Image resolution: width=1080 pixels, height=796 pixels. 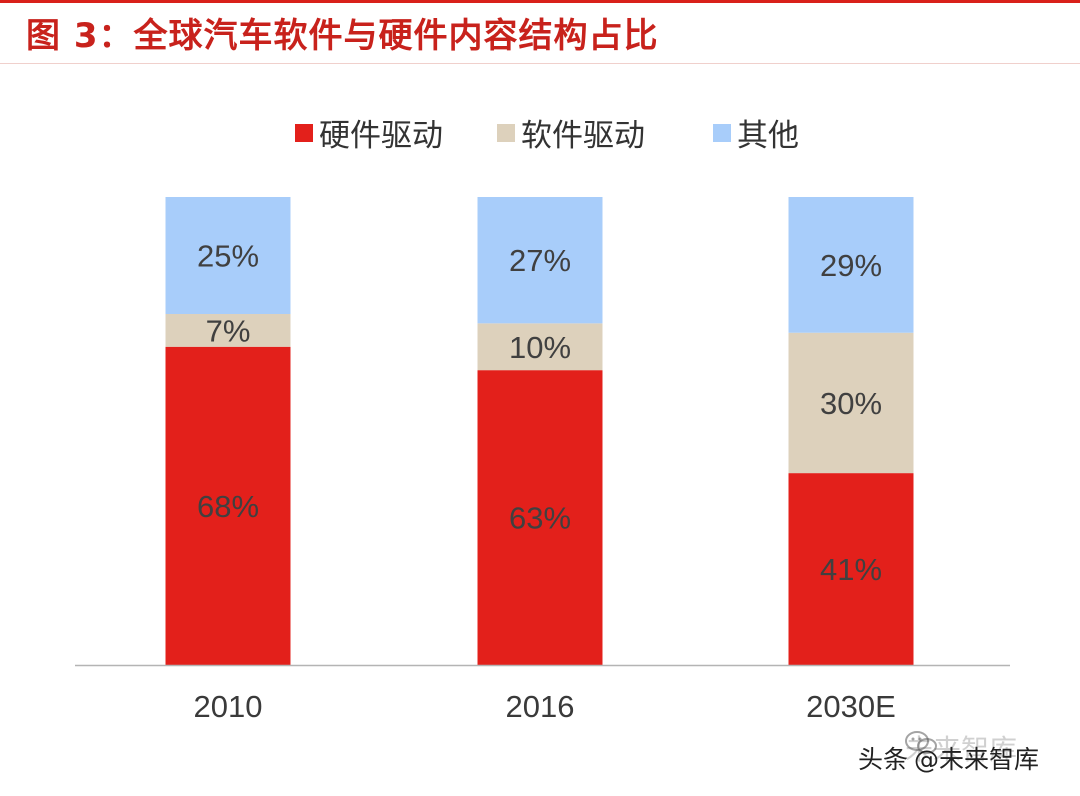 I want to click on title-divider, so click(x=540, y=63).